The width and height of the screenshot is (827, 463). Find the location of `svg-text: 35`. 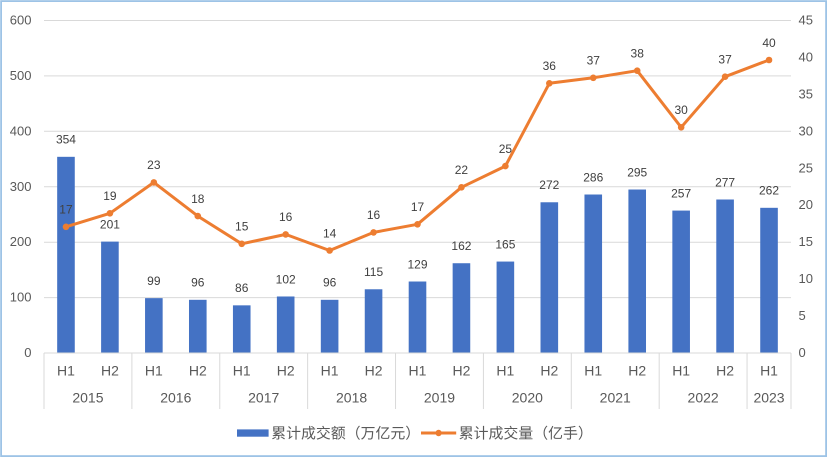

svg-text: 35 is located at coordinates (806, 93).